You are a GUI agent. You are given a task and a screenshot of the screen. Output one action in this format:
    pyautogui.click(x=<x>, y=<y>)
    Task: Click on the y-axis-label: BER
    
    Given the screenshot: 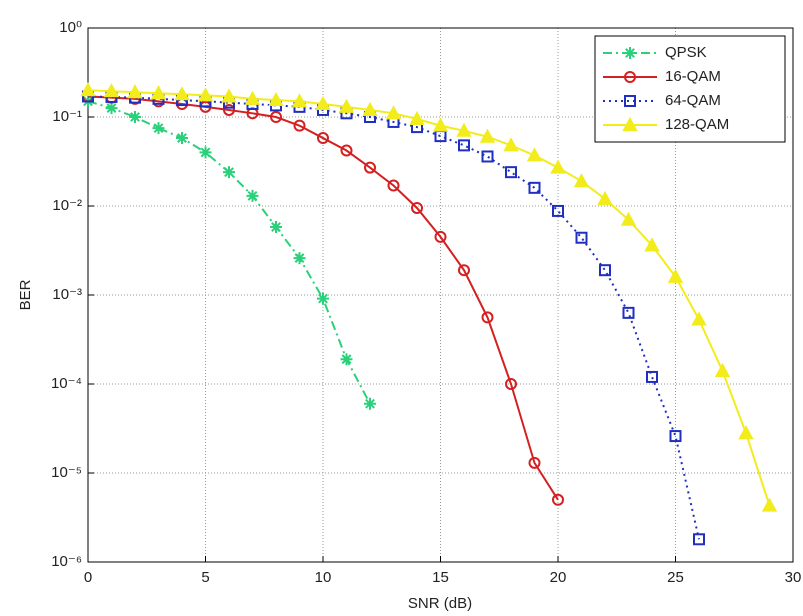 What is the action you would take?
    pyautogui.click(x=25, y=294)
    